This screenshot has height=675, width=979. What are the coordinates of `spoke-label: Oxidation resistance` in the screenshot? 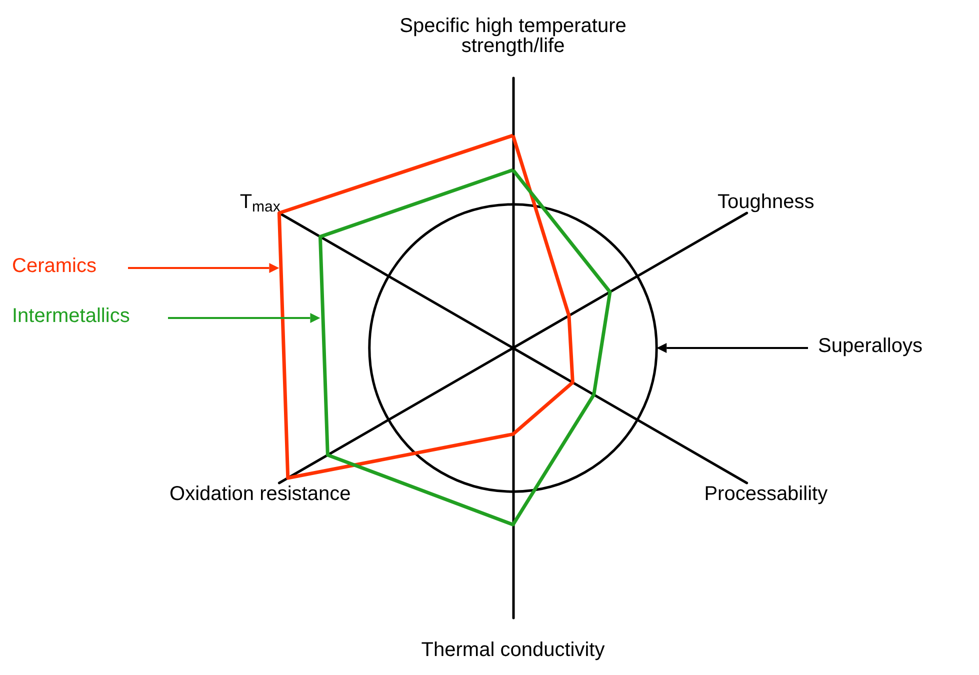 It's located at (260, 494).